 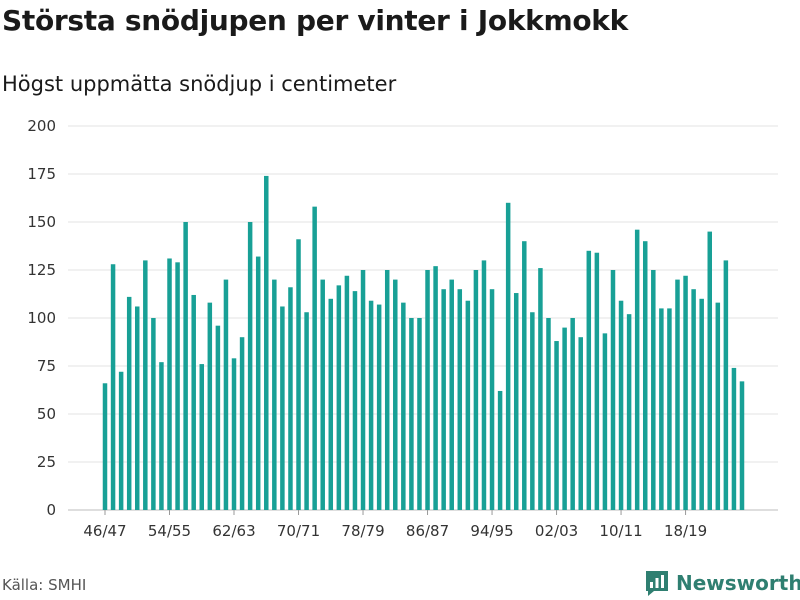 What do you see at coordinates (508, 356) in the screenshot?
I see `bar-96/97` at bounding box center [508, 356].